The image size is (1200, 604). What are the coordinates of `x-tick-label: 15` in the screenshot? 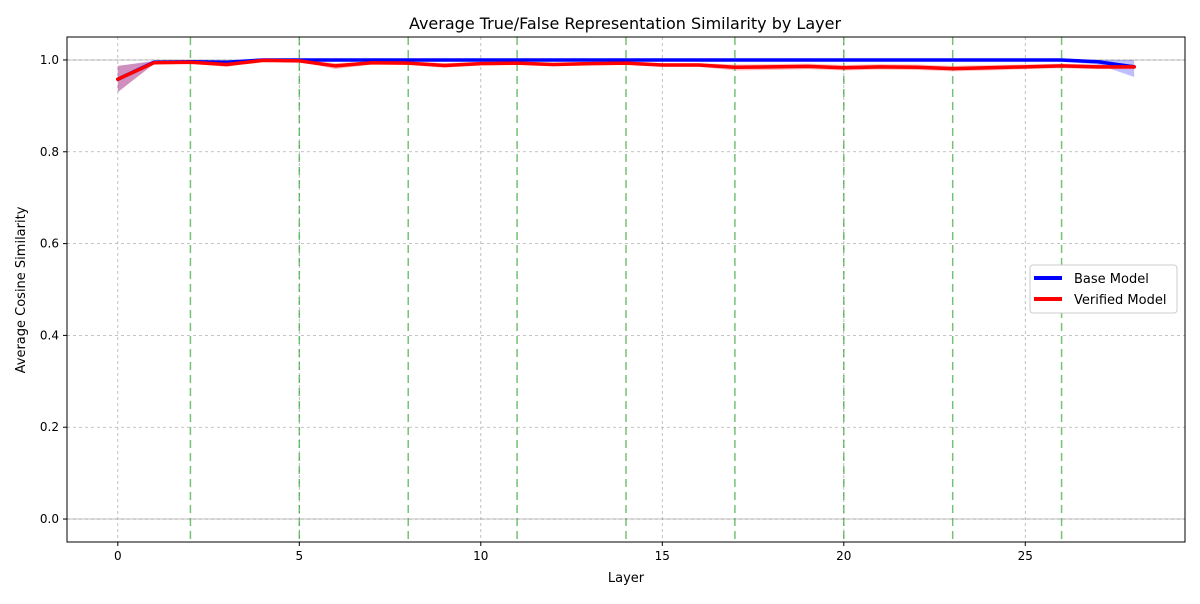 It's located at (662, 556).